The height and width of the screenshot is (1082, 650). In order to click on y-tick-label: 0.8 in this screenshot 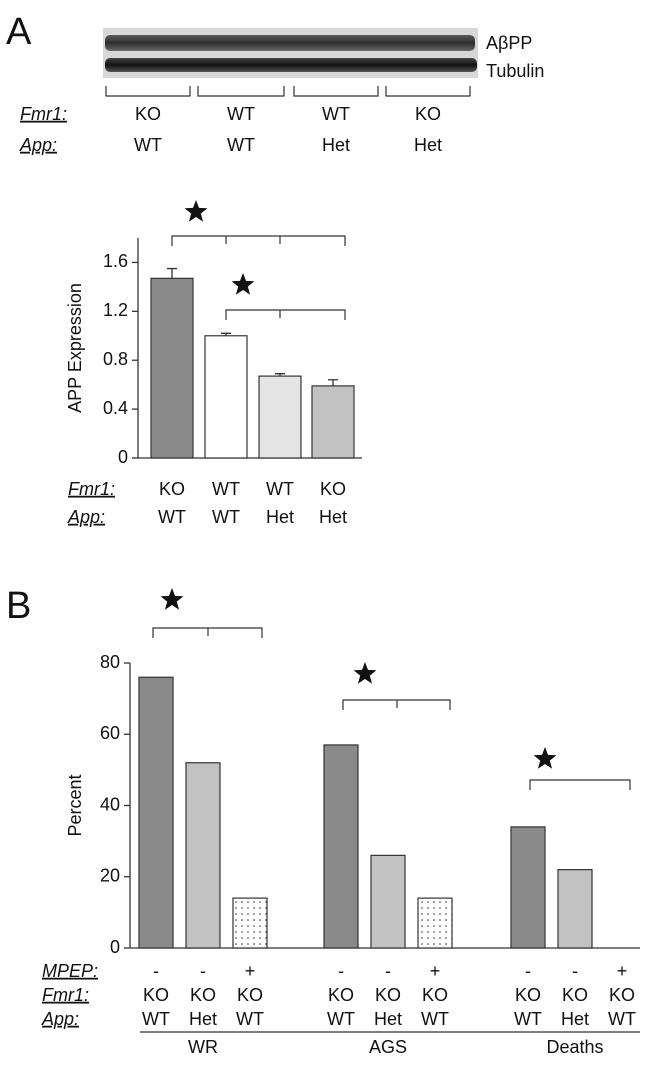, I will do `click(115, 359)`.